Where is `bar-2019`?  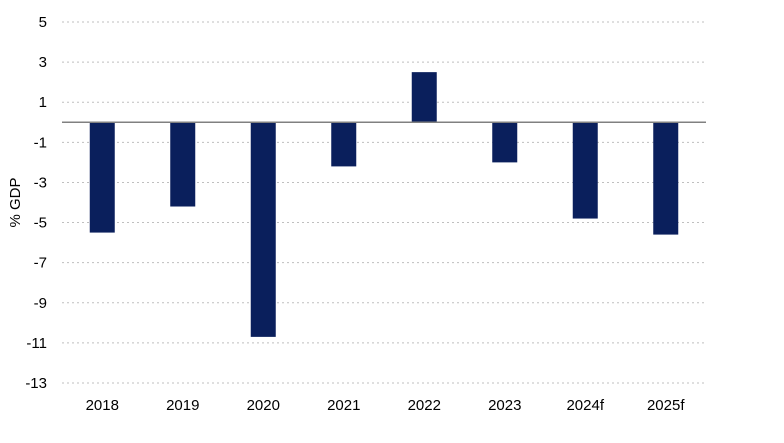 bar-2019 is located at coordinates (183, 164).